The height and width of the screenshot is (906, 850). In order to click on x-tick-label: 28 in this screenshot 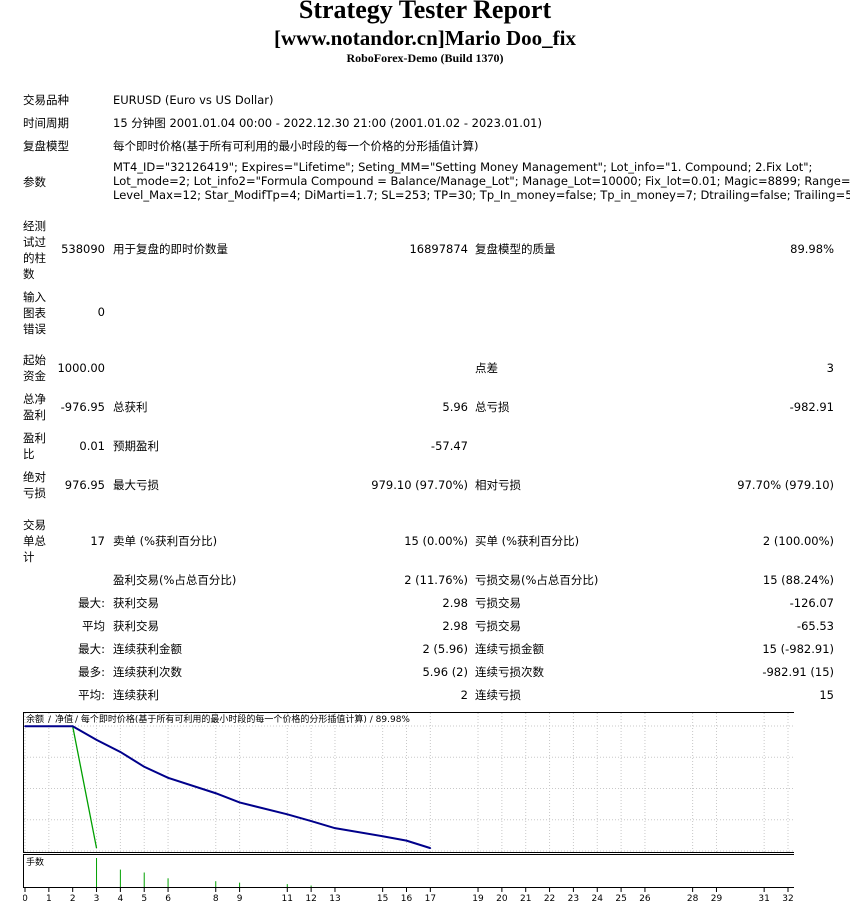, I will do `click(693, 899)`.